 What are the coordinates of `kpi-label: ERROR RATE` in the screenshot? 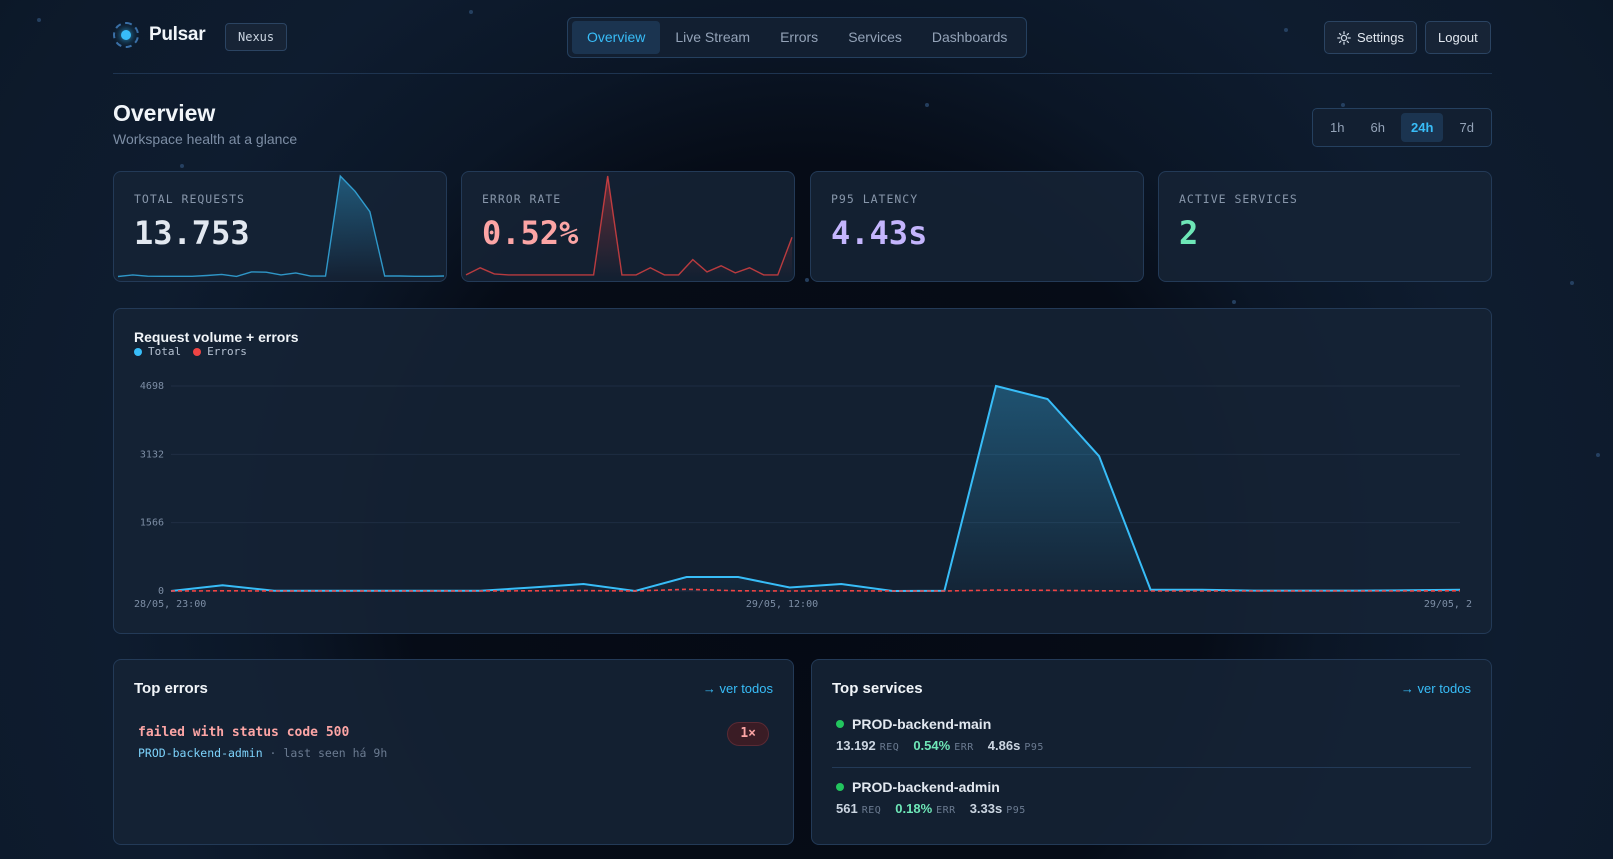 It's located at (522, 199).